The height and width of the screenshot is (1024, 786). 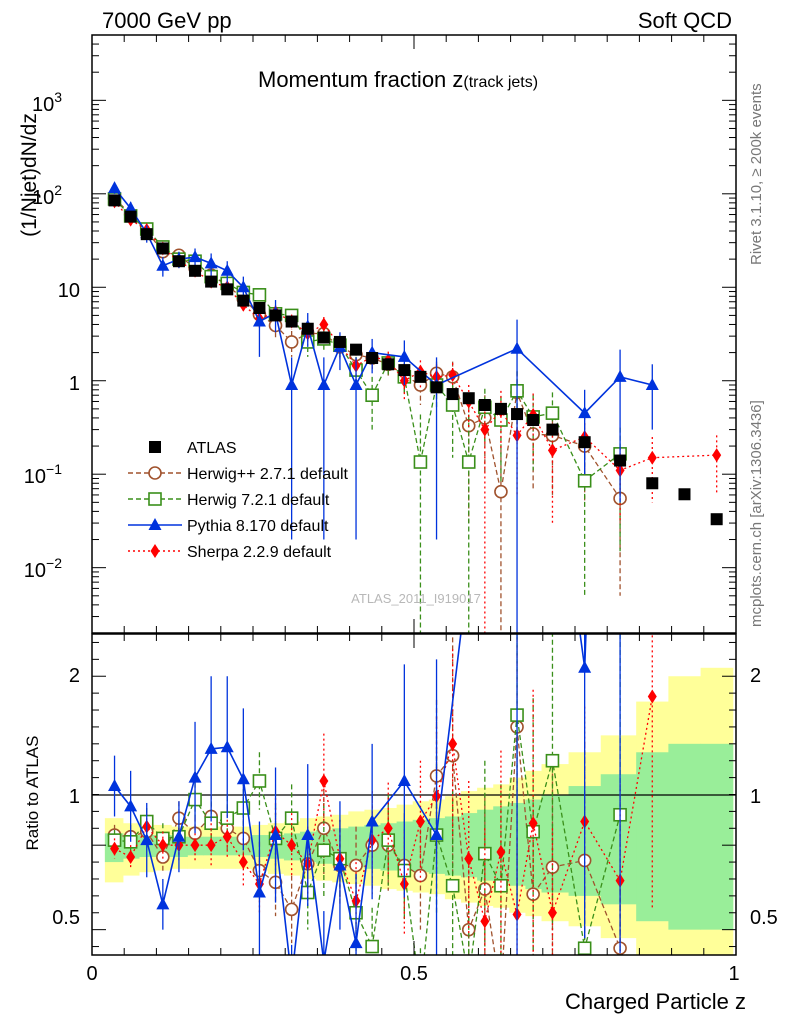 What do you see at coordinates (91, 974) in the screenshot?
I see `x-tick-label-0: 0` at bounding box center [91, 974].